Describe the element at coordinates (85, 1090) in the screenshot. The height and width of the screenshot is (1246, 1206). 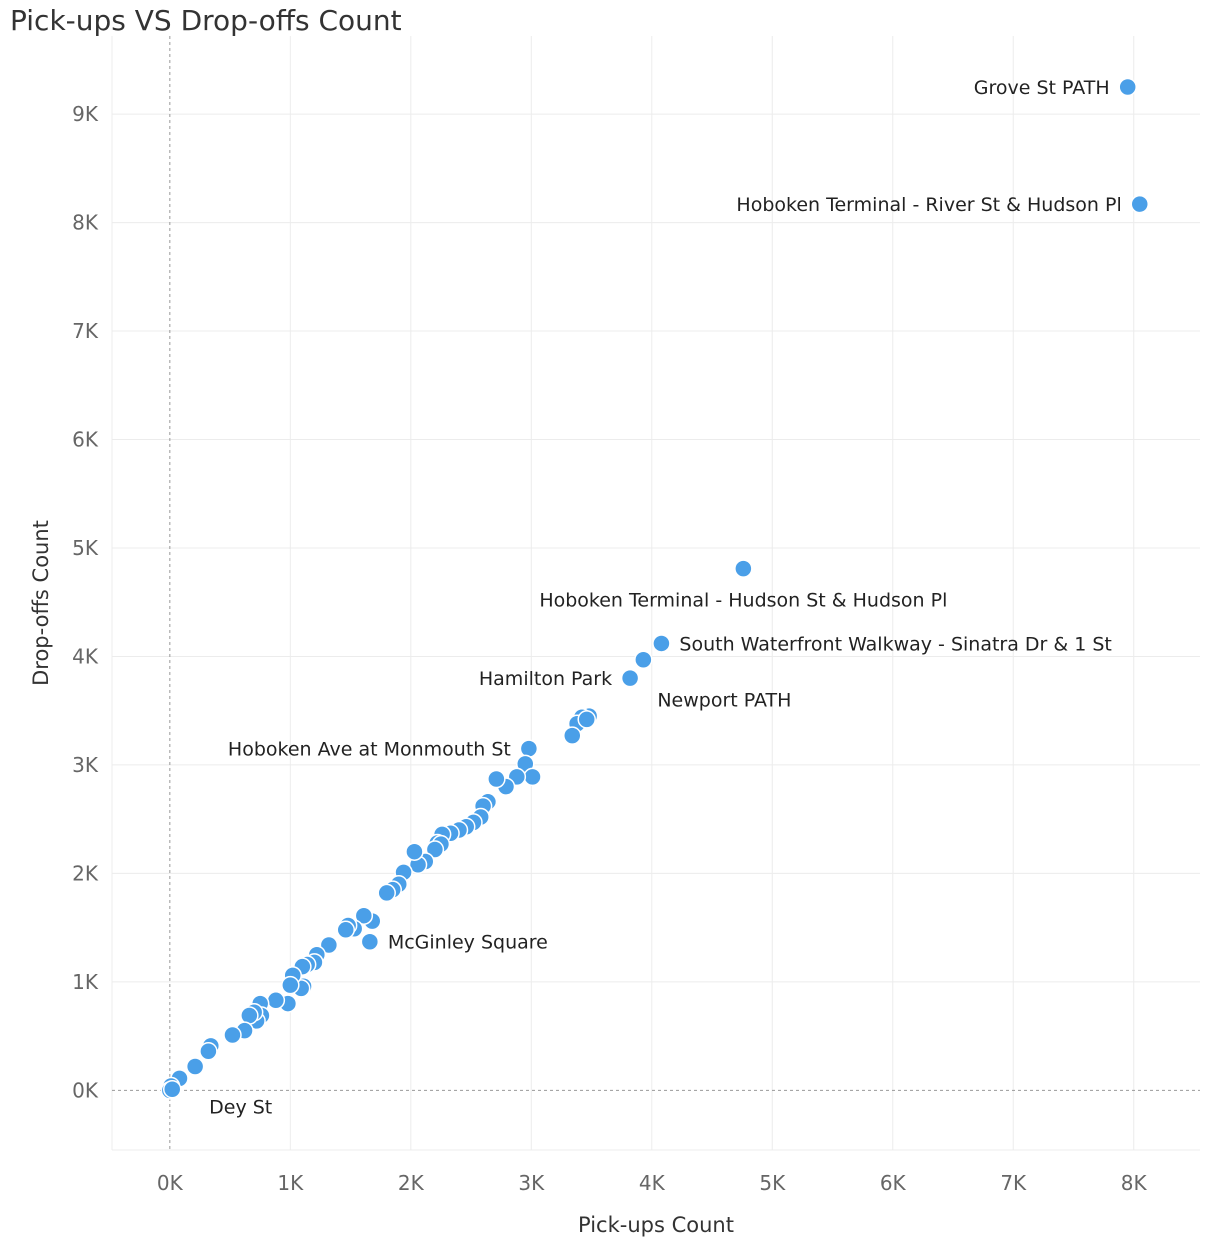
I see `y-tick-label: 0K` at that location.